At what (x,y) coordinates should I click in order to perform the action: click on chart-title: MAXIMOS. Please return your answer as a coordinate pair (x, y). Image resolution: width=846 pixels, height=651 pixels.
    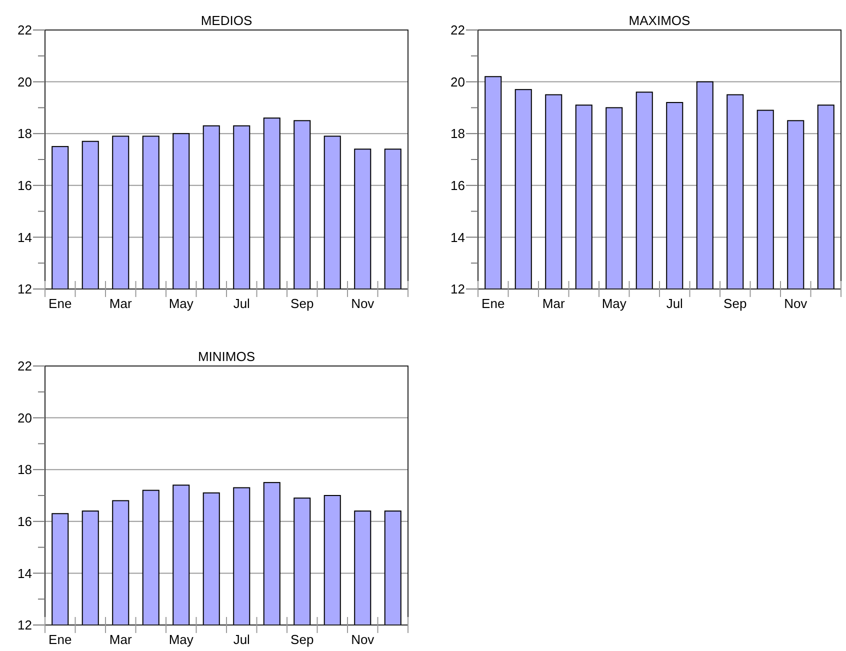
    Looking at the image, I should click on (659, 20).